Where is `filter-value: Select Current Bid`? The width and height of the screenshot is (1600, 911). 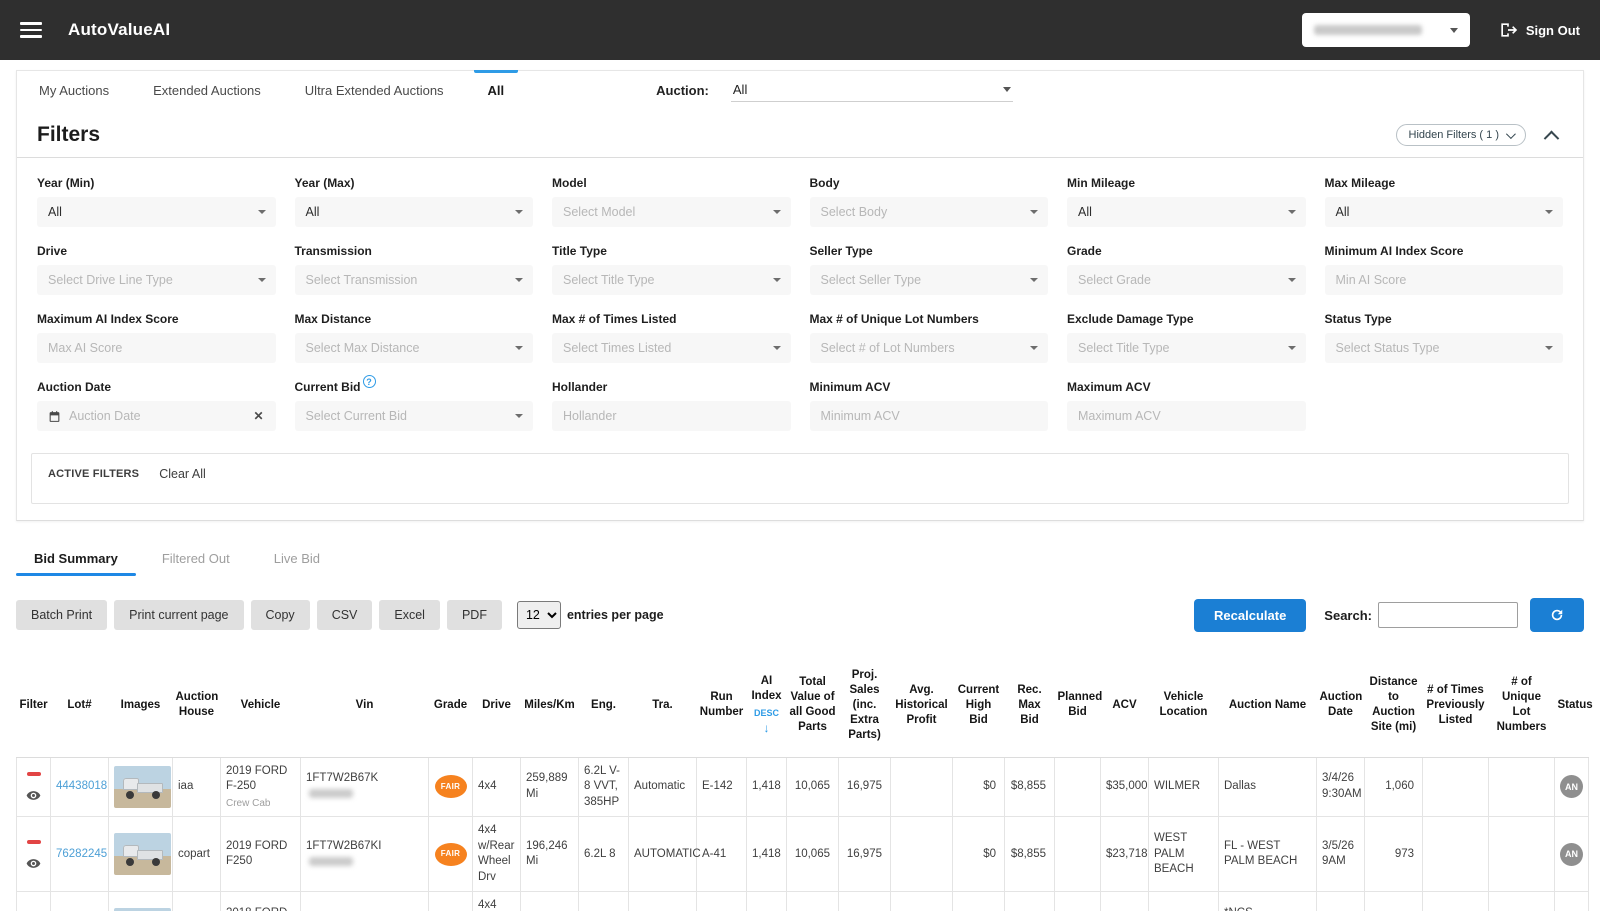
filter-value: Select Current Bid is located at coordinates (356, 416).